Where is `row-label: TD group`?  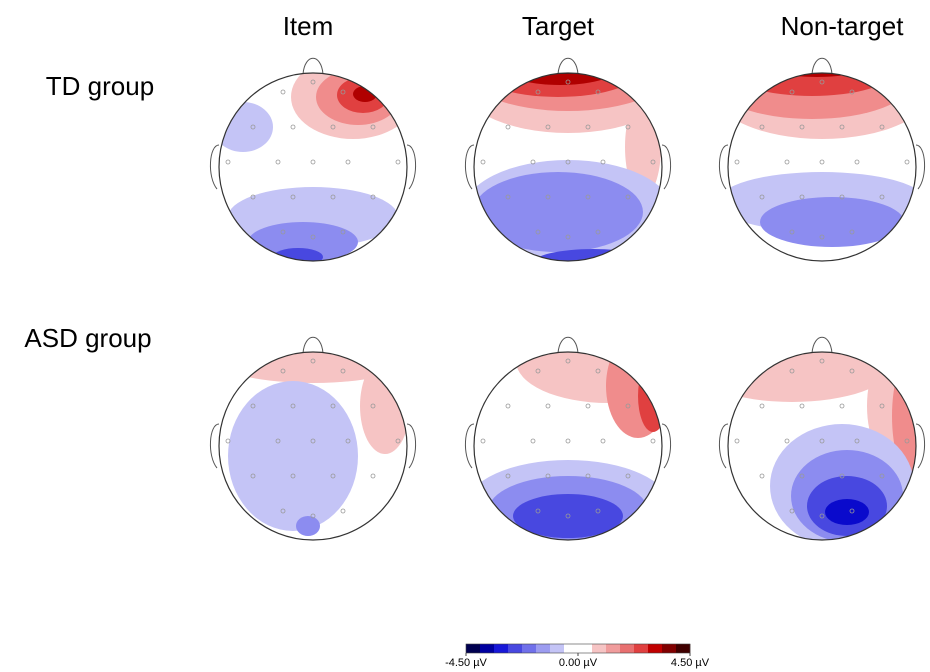
row-label: TD group is located at coordinates (100, 86).